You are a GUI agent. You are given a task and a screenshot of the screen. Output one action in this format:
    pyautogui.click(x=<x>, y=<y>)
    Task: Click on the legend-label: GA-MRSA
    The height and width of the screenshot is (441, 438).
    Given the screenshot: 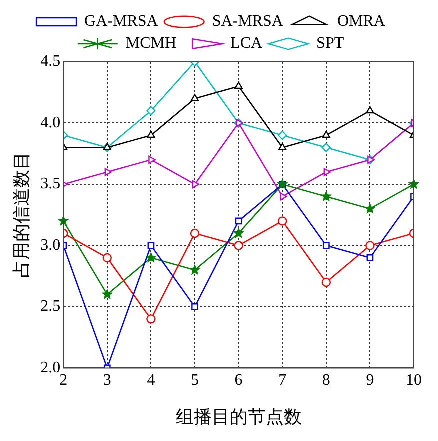 What is the action you would take?
    pyautogui.click(x=121, y=21)
    